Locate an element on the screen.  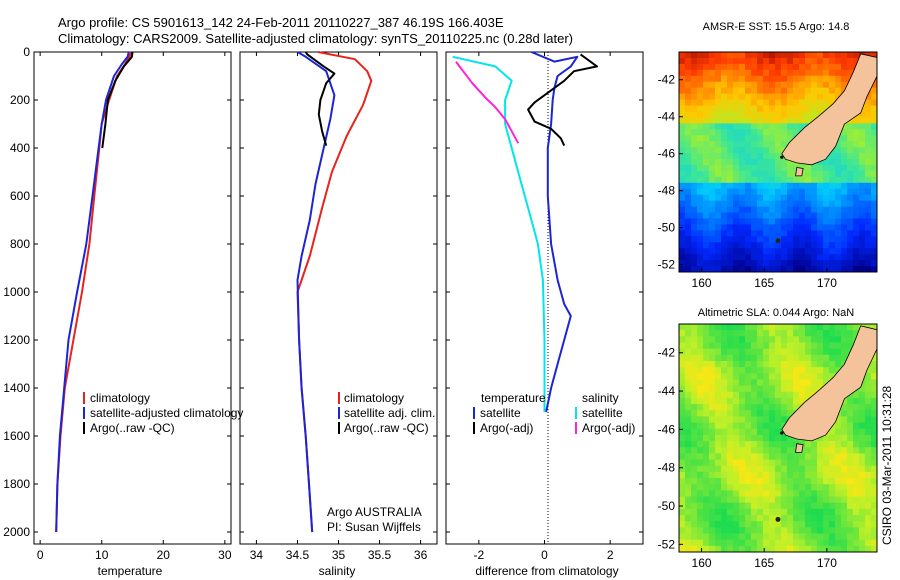
legend-temp-argo: Argo(-adj) is located at coordinates (506, 428).